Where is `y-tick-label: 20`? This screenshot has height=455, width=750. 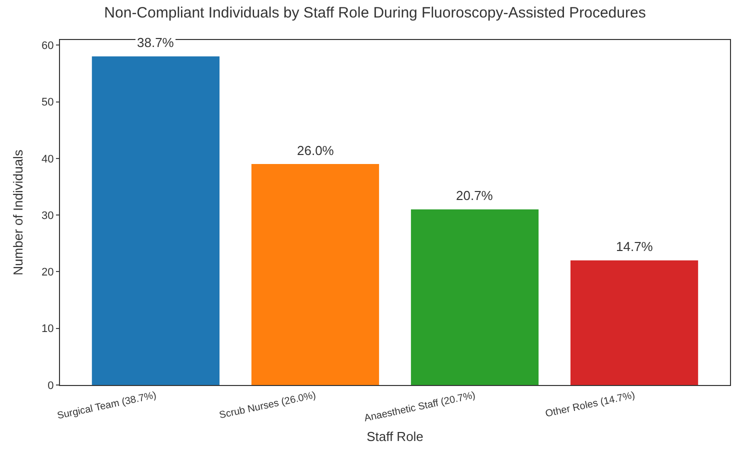
y-tick-label: 20 is located at coordinates (48, 272).